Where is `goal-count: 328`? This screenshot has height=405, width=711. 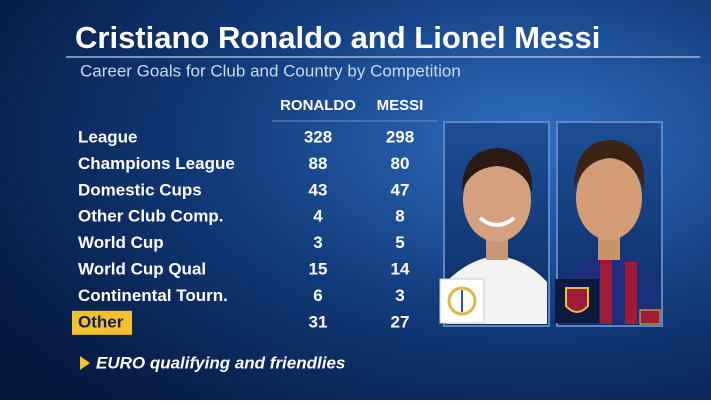
goal-count: 328 is located at coordinates (318, 136).